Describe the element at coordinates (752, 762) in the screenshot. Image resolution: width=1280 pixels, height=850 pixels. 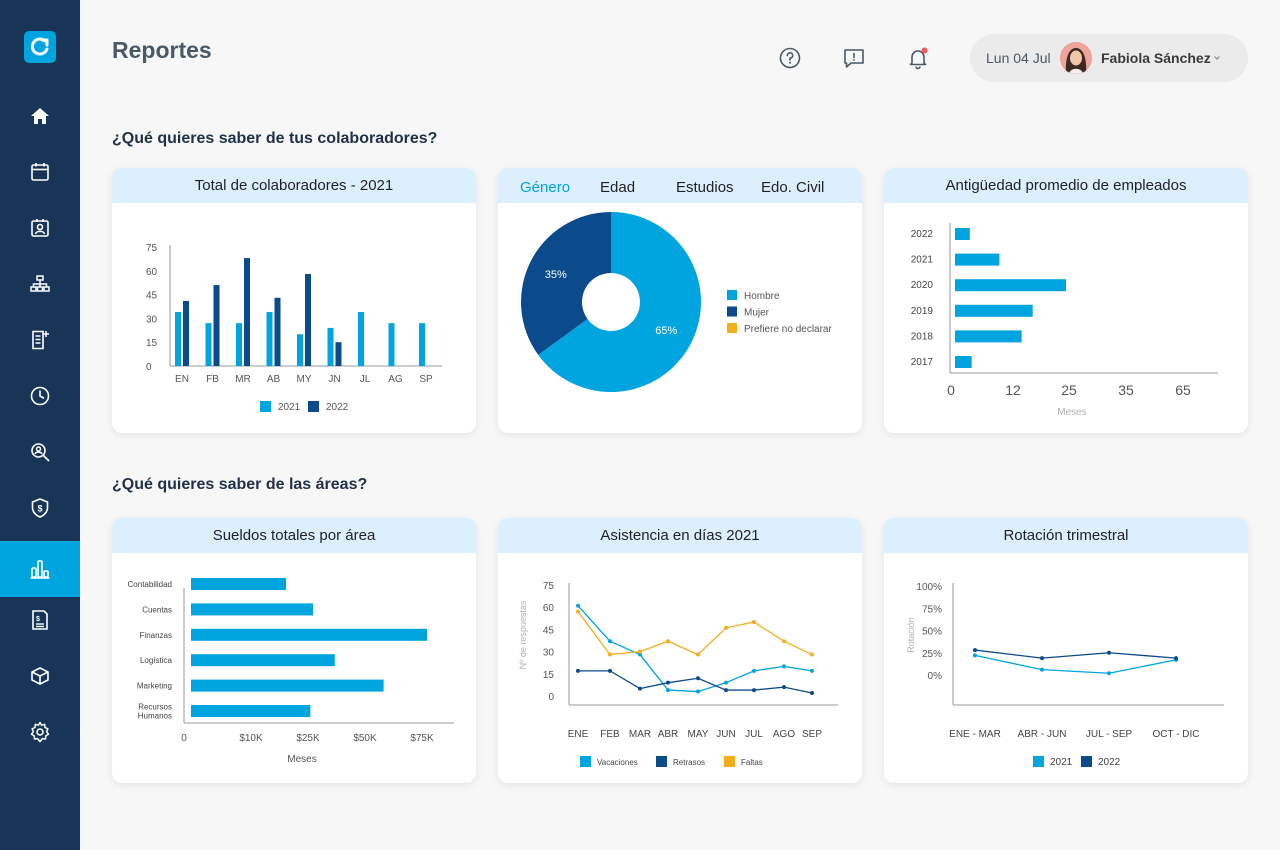
I see `legend-label: Faltas` at that location.